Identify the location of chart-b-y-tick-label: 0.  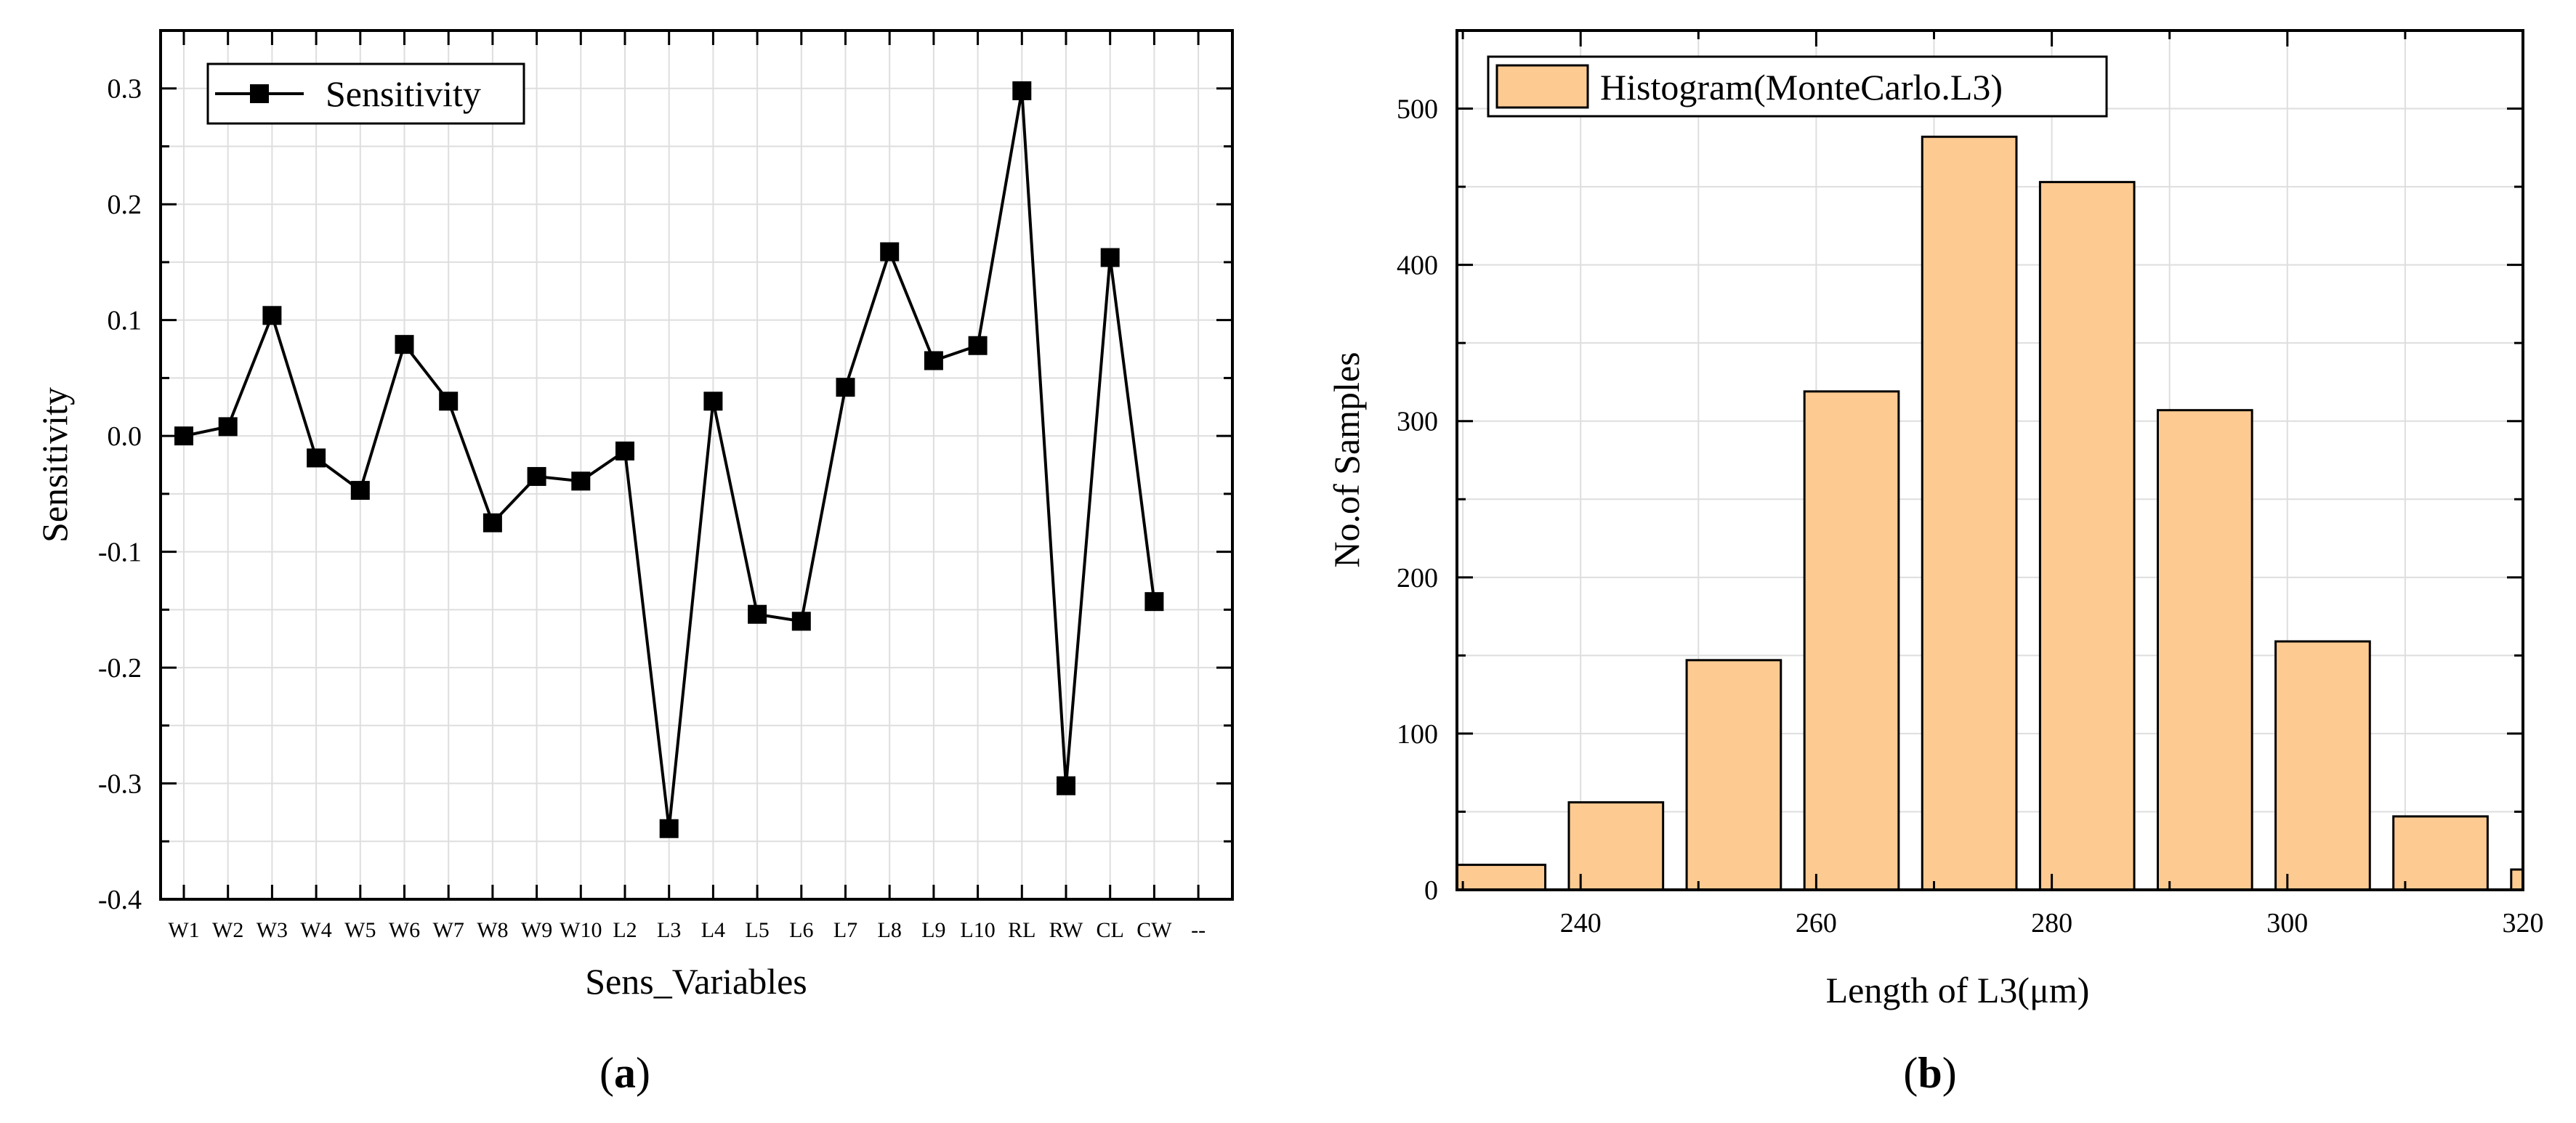
(1431, 891).